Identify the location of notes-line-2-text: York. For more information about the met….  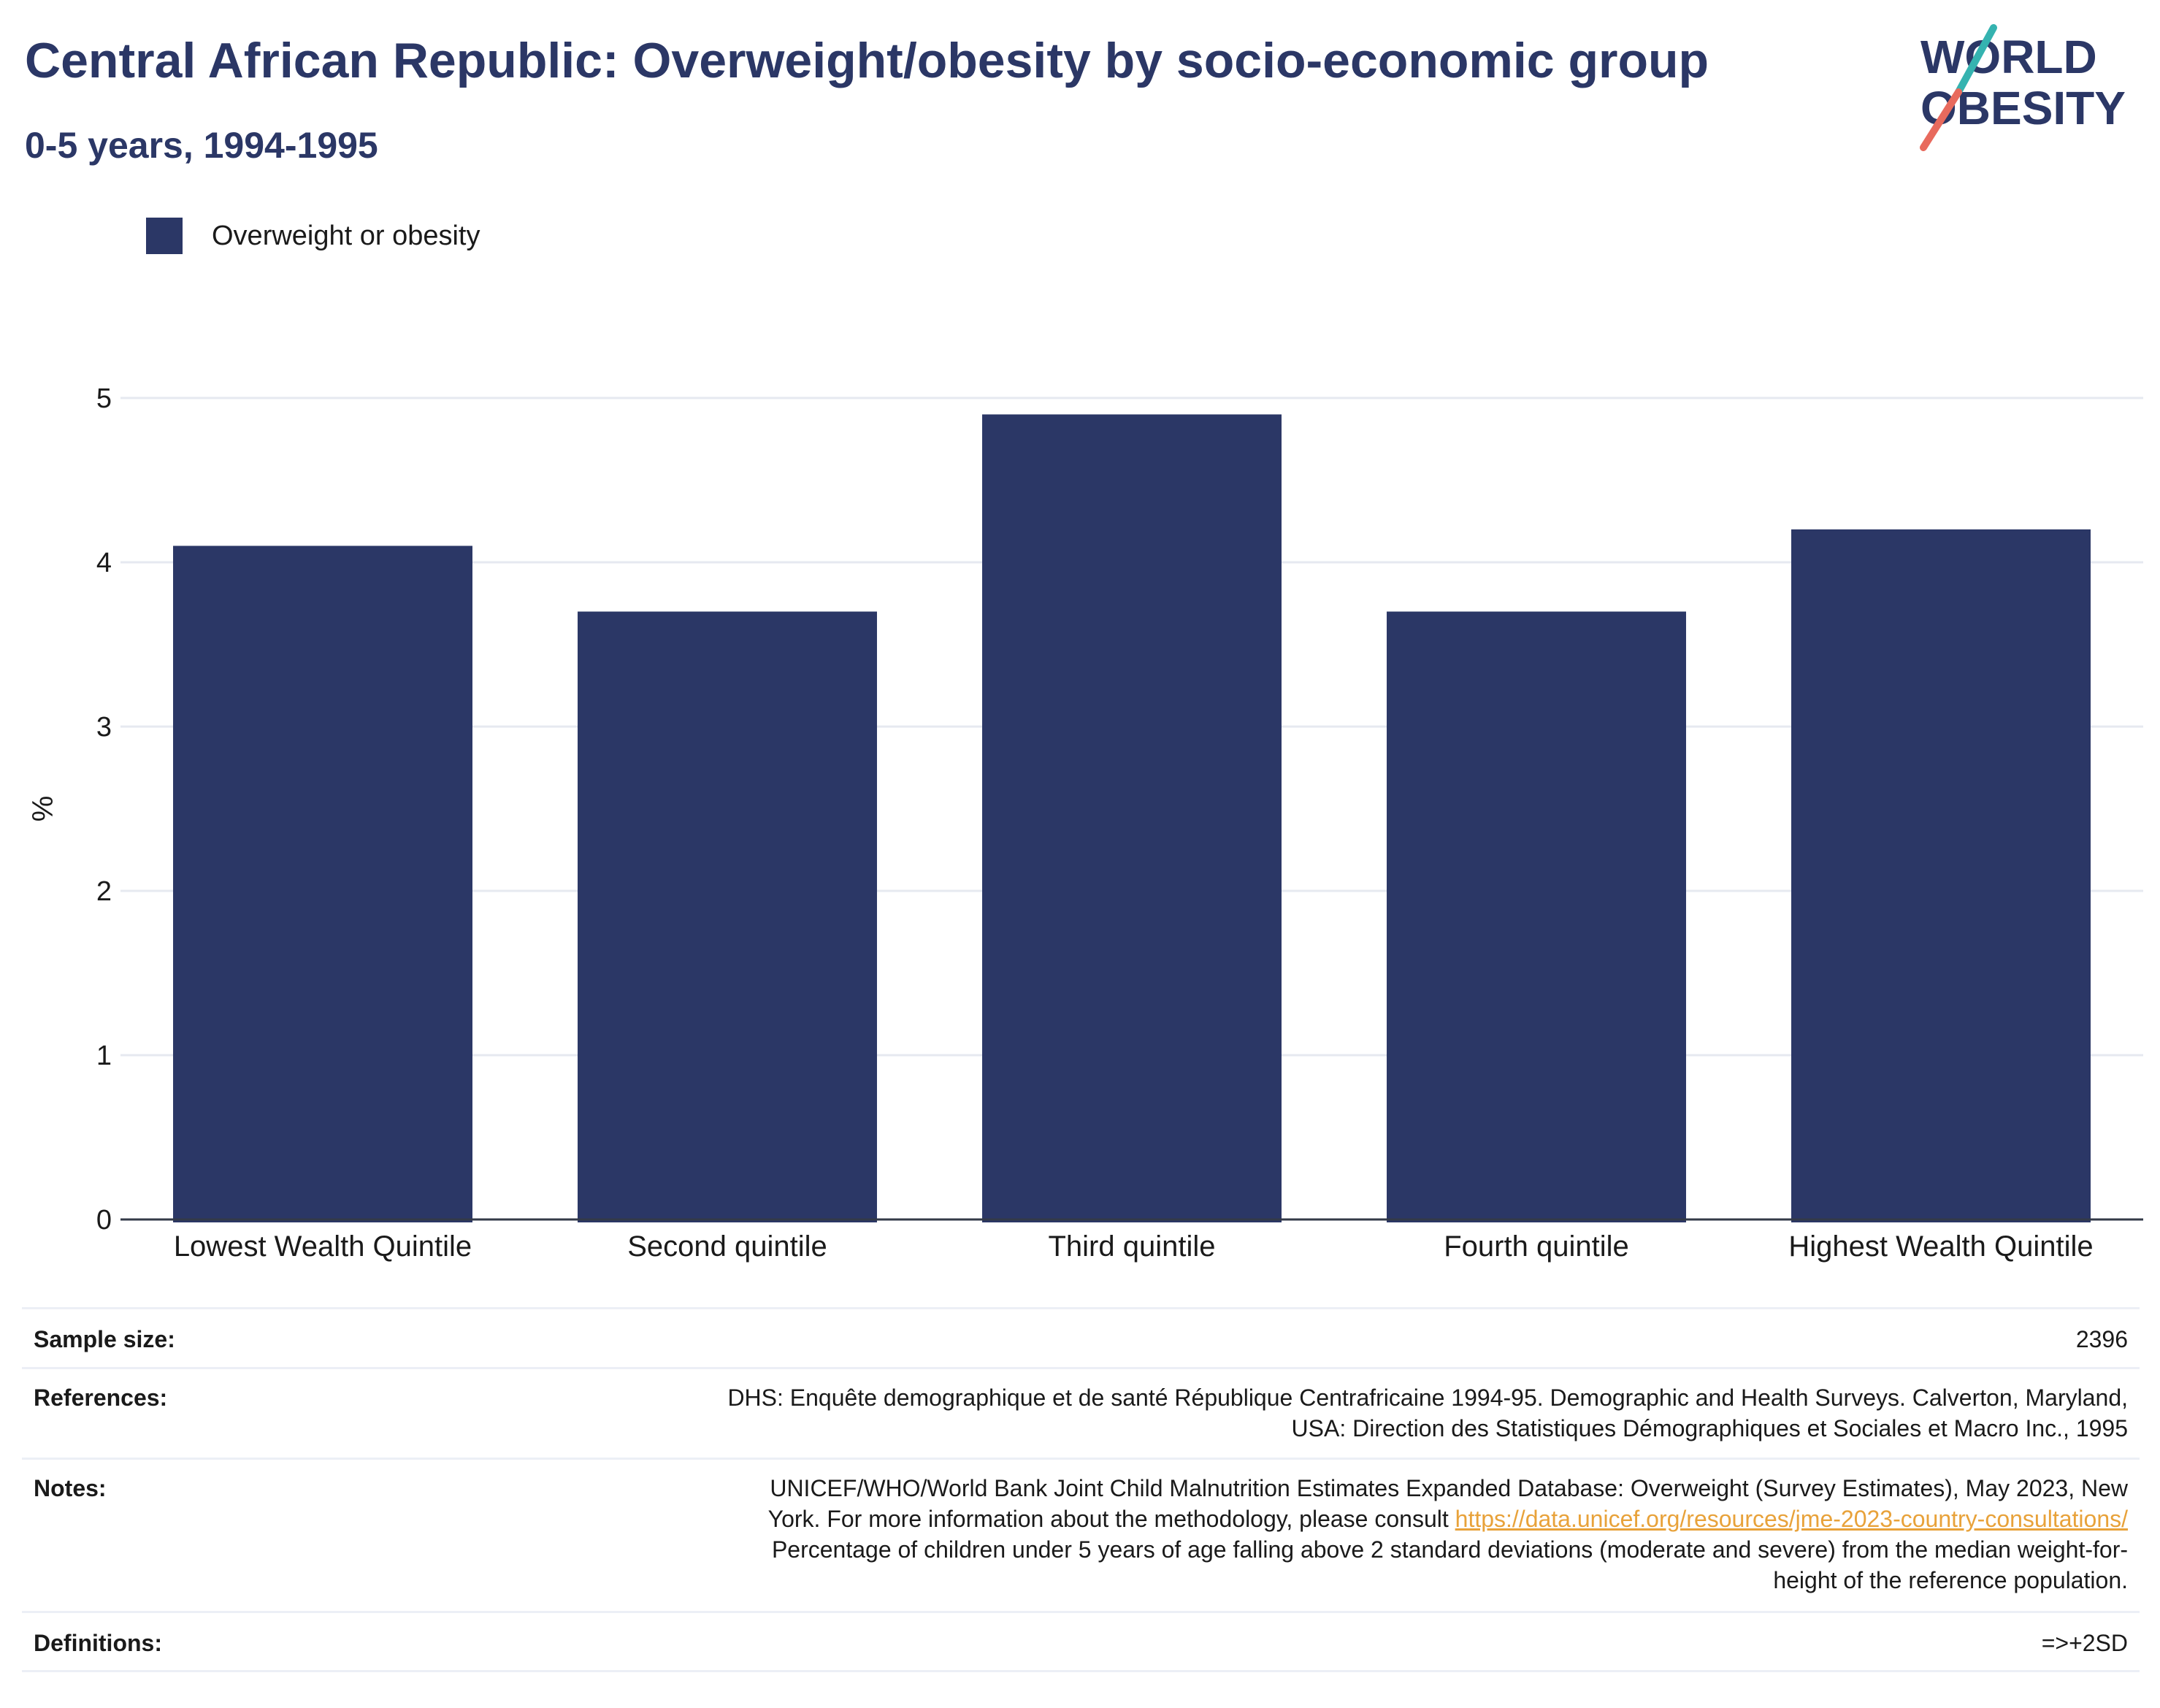
(1111, 1519).